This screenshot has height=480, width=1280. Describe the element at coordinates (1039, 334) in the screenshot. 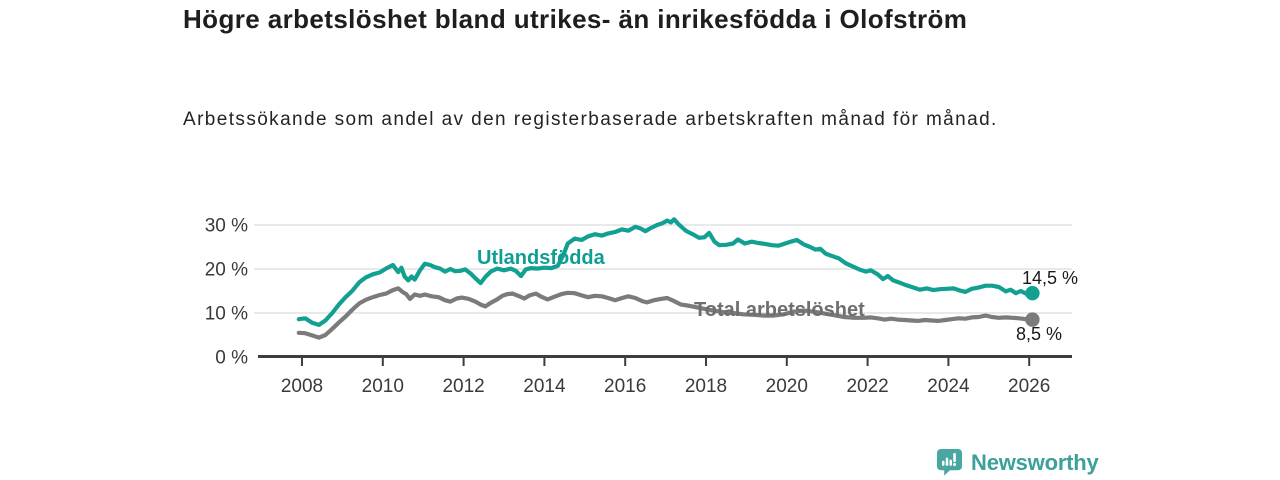

I see `end-value-label-total-arbetsloshet: 8,5 %` at that location.